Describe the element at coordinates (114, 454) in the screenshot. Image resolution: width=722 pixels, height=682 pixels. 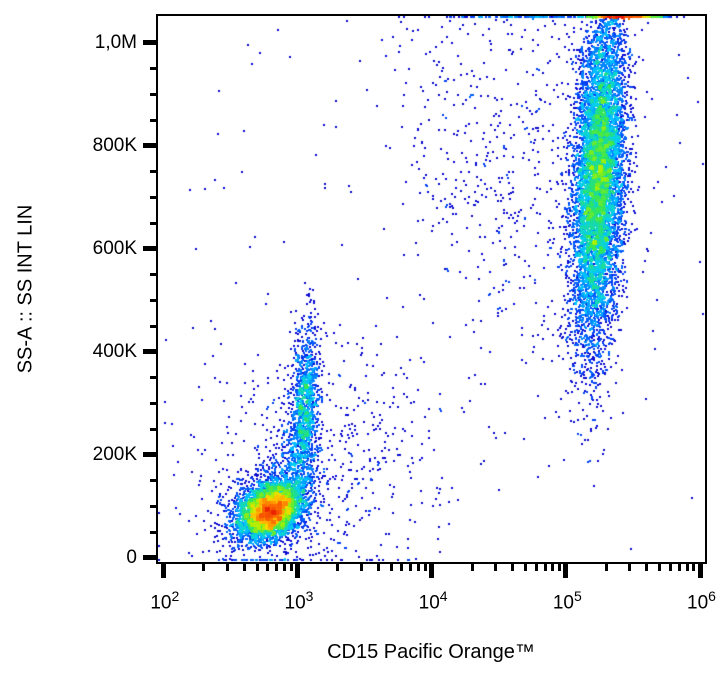
I see `y-tick-label: 200K` at that location.